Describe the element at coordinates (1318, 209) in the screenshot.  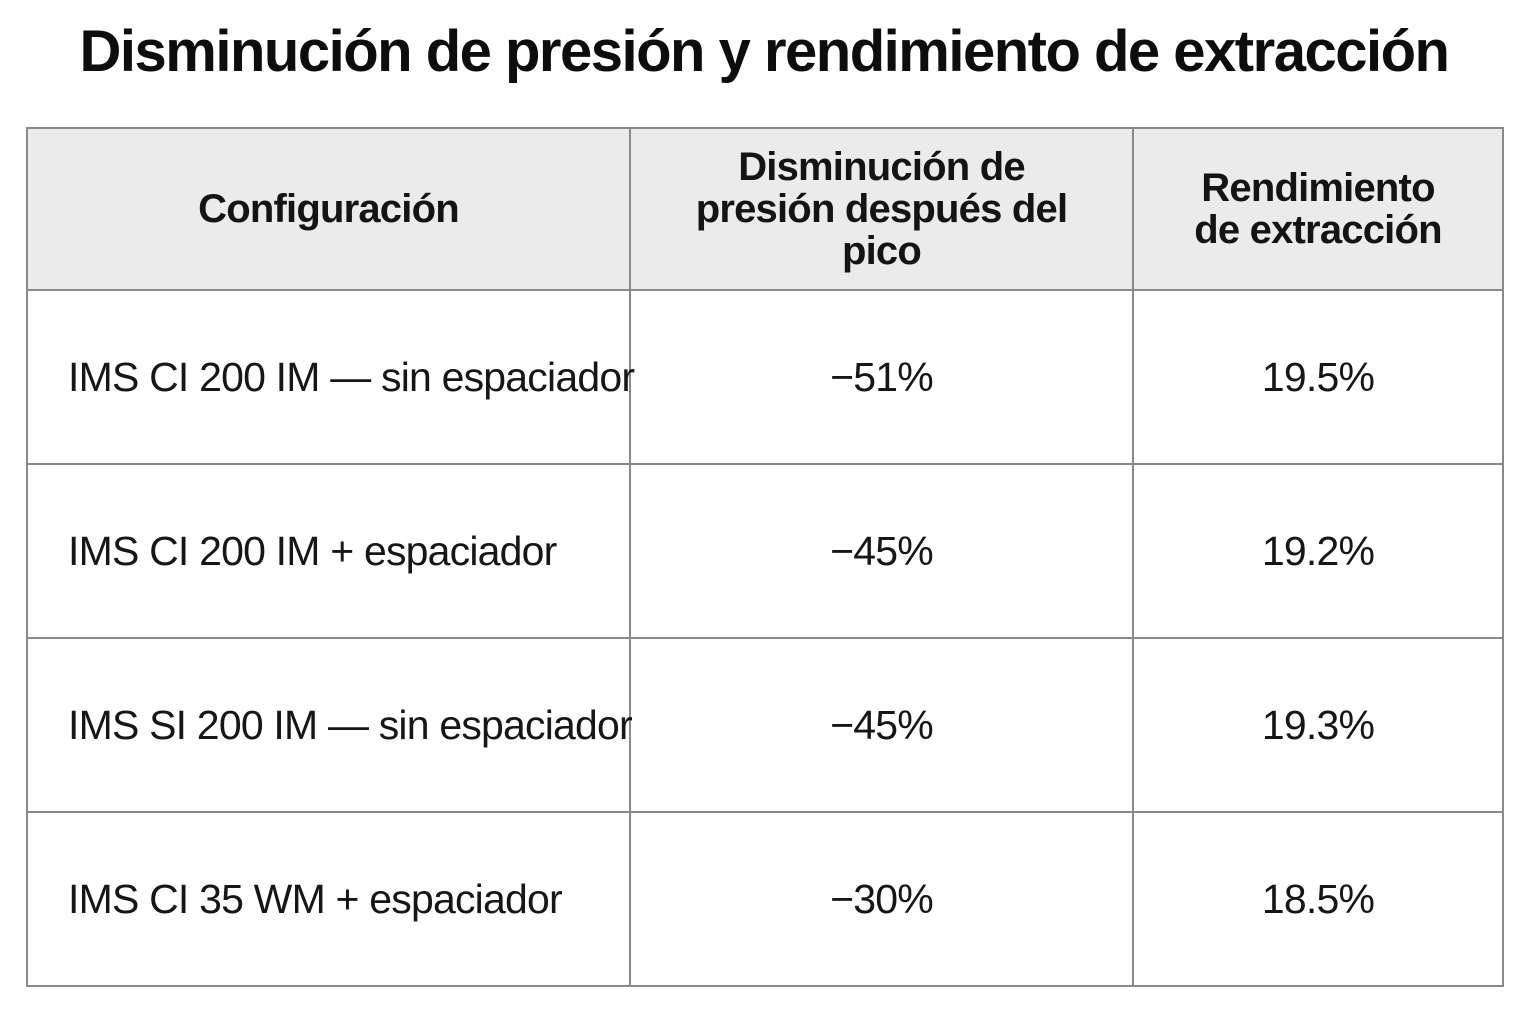
I see `header-rendimiento: Rendimiento de extracción` at that location.